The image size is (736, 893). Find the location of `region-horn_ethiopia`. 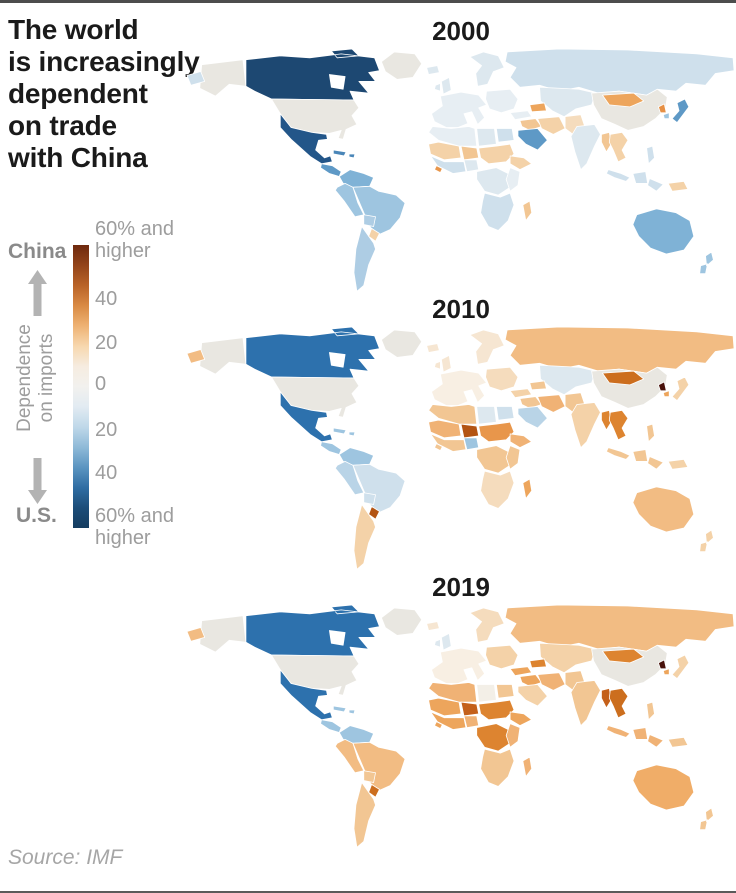

region-horn_ethiopia is located at coordinates (521, 163).